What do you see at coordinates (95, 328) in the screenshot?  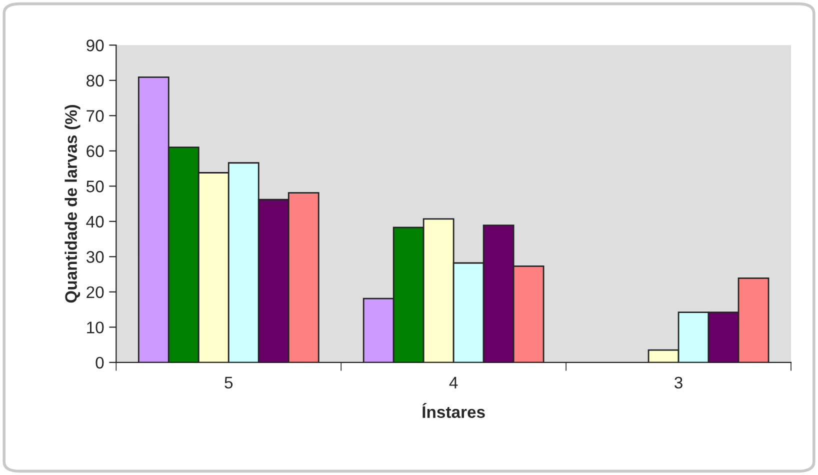 I see `y-tick-label: 10` at bounding box center [95, 328].